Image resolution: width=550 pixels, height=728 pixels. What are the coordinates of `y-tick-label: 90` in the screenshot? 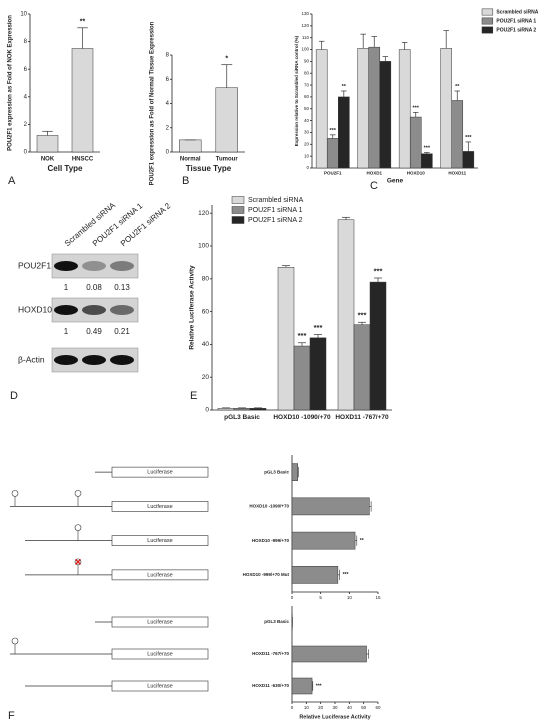 It's located at (307, 61).